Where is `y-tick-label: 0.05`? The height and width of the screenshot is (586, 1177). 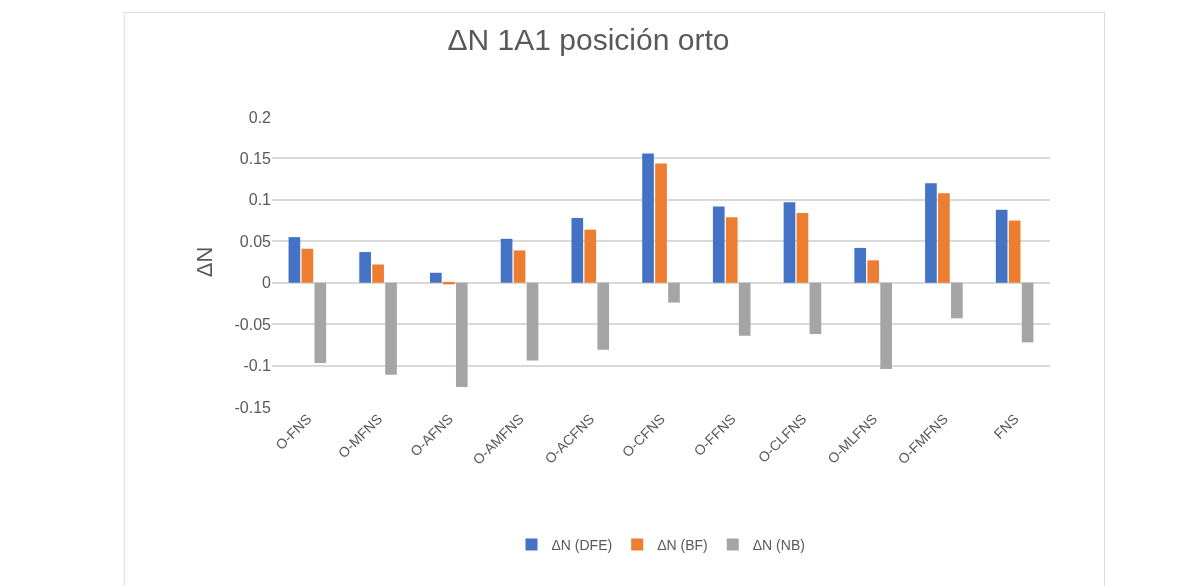
y-tick-label: 0.05 is located at coordinates (255, 241).